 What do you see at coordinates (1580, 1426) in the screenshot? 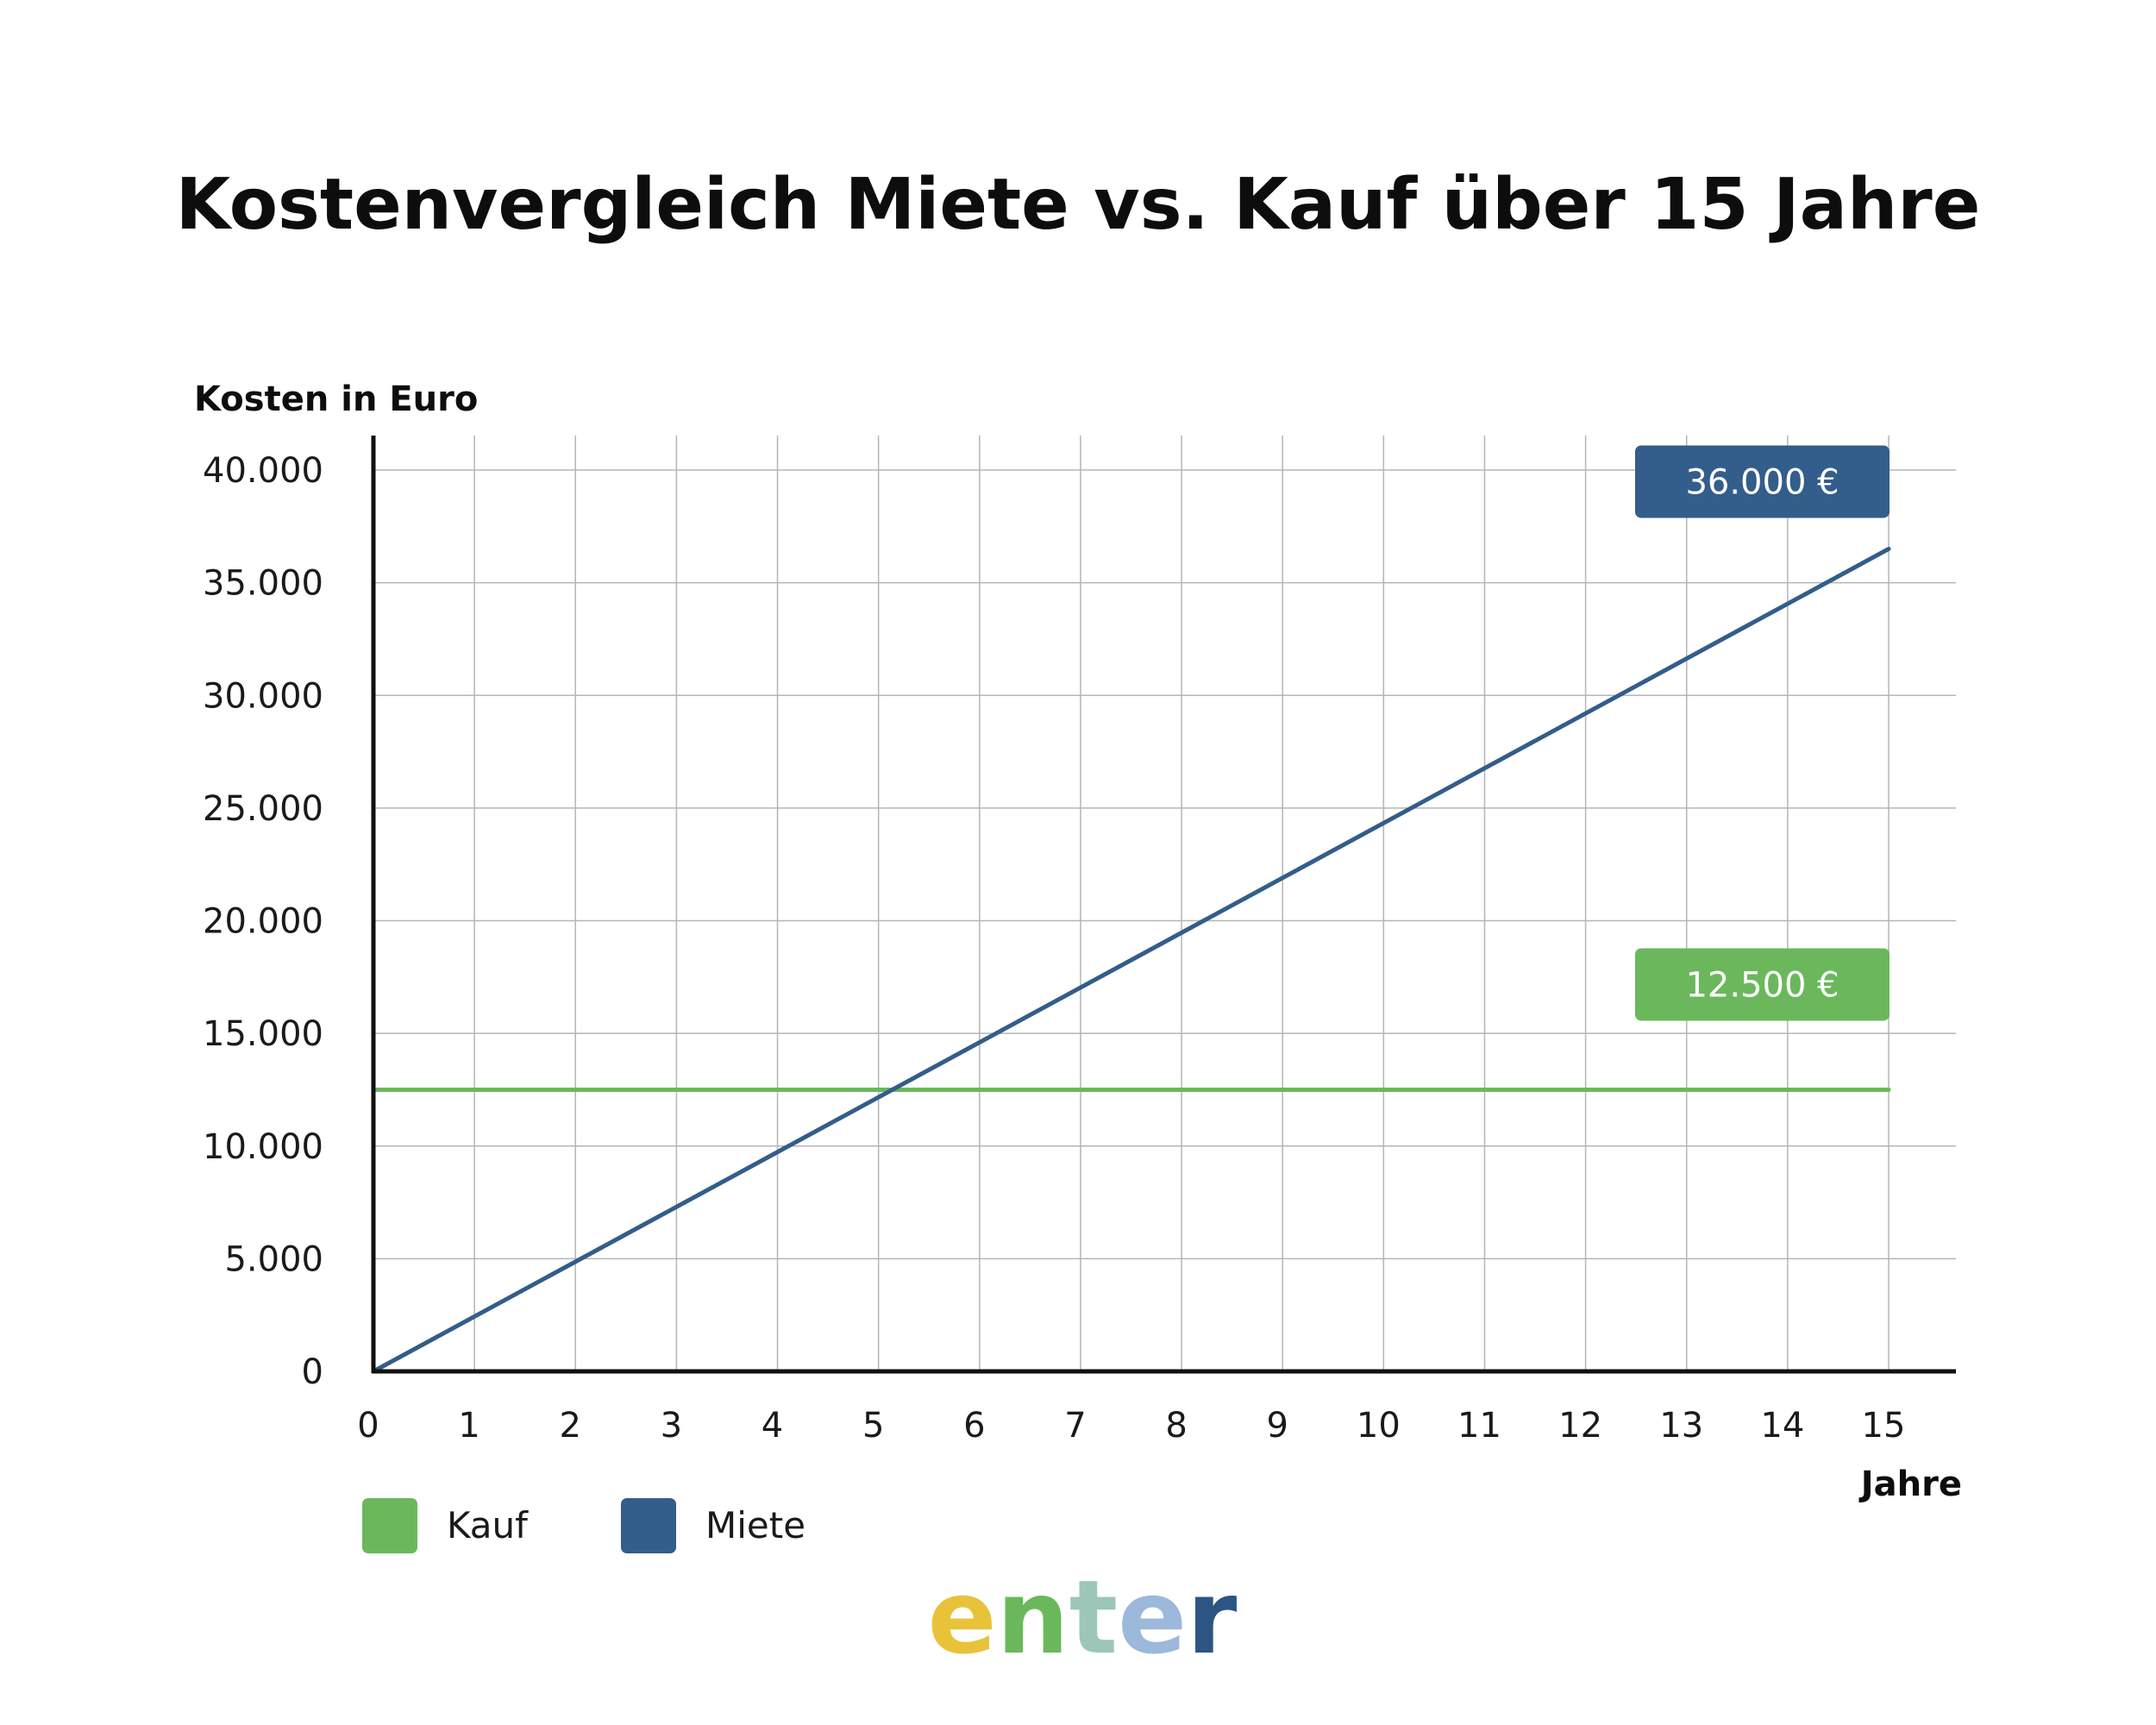
I see `x-tick-label: 12` at bounding box center [1580, 1426].